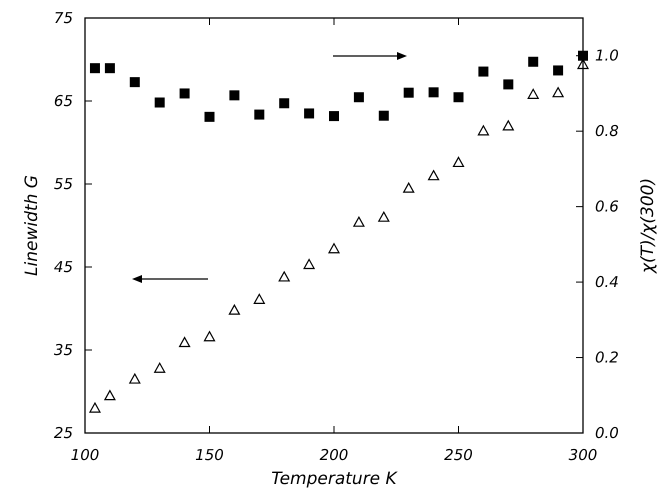  Describe the element at coordinates (607, 282) in the screenshot. I see `y2-tick-label: 0.4` at that location.